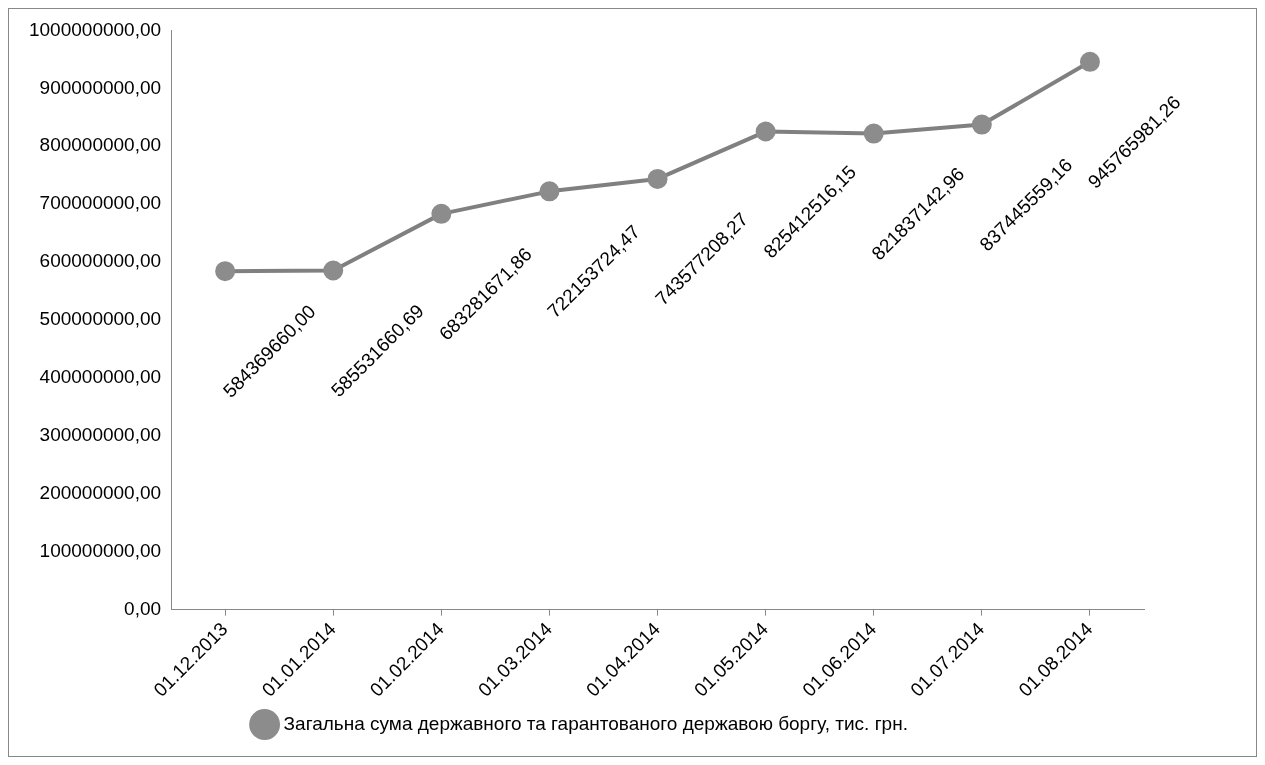 This screenshot has height=765, width=1265. Describe the element at coordinates (595, 723) in the screenshot. I see `legend-label: Загальна сума державного та гарантованого державою боргу, тис. грн.` at that location.